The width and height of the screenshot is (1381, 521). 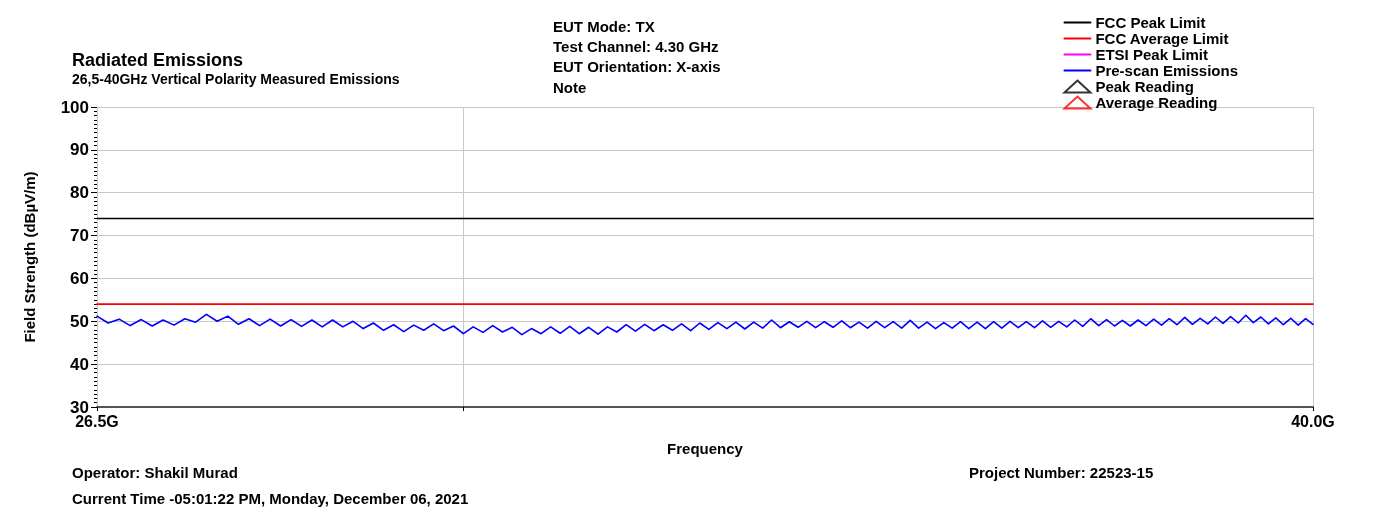 I want to click on text: EUT Orientation: X-axis, so click(x=637, y=66).